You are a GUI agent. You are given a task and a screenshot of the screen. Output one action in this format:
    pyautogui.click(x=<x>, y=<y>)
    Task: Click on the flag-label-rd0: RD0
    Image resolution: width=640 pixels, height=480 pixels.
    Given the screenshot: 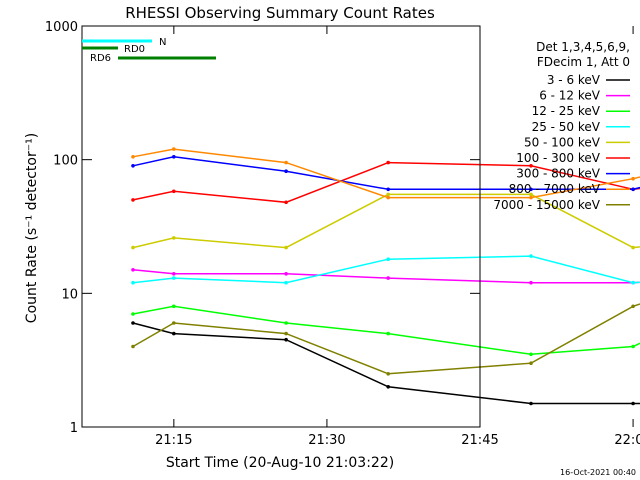 What is the action you would take?
    pyautogui.click(x=134, y=49)
    